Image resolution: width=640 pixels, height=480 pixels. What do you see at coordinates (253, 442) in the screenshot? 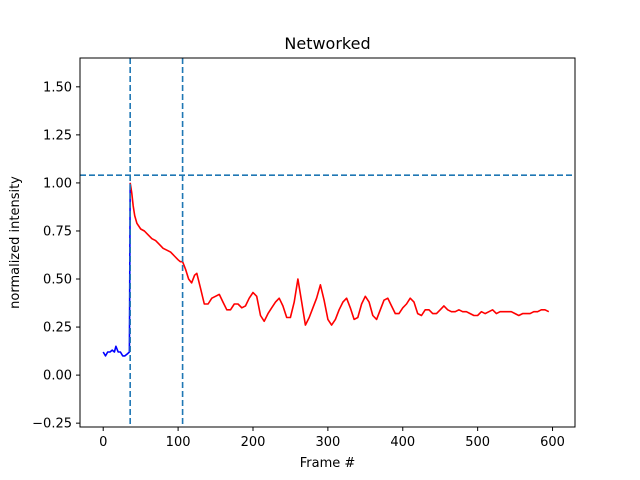
I see `x-tick-label: 200` at bounding box center [253, 442].